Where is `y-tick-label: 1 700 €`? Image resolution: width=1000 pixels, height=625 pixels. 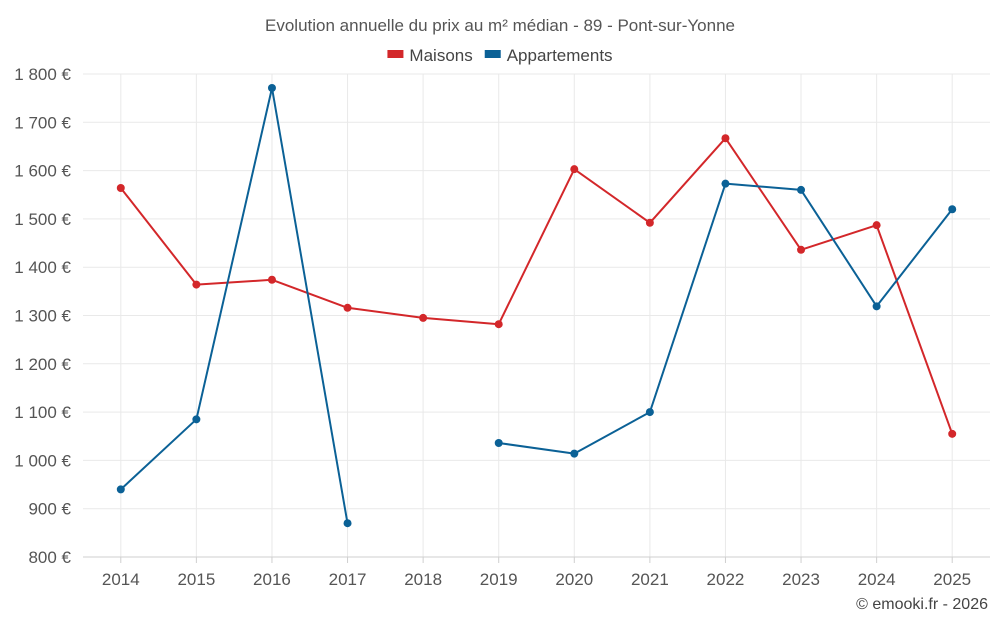
y-tick-label: 1 700 € is located at coordinates (42, 122).